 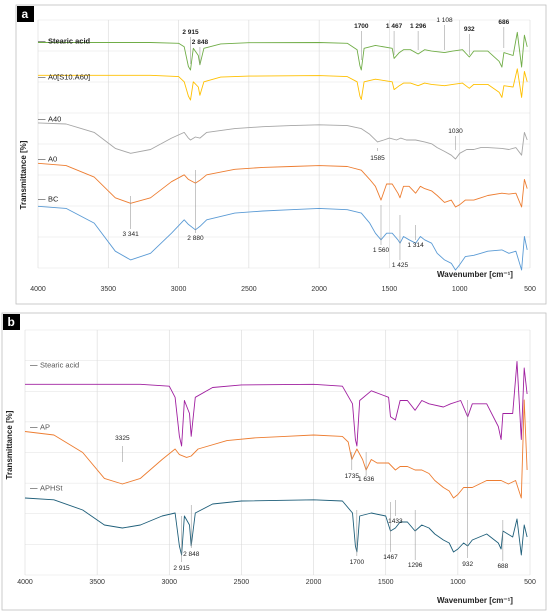 I want to click on series-line-bc, so click(x=282, y=238).